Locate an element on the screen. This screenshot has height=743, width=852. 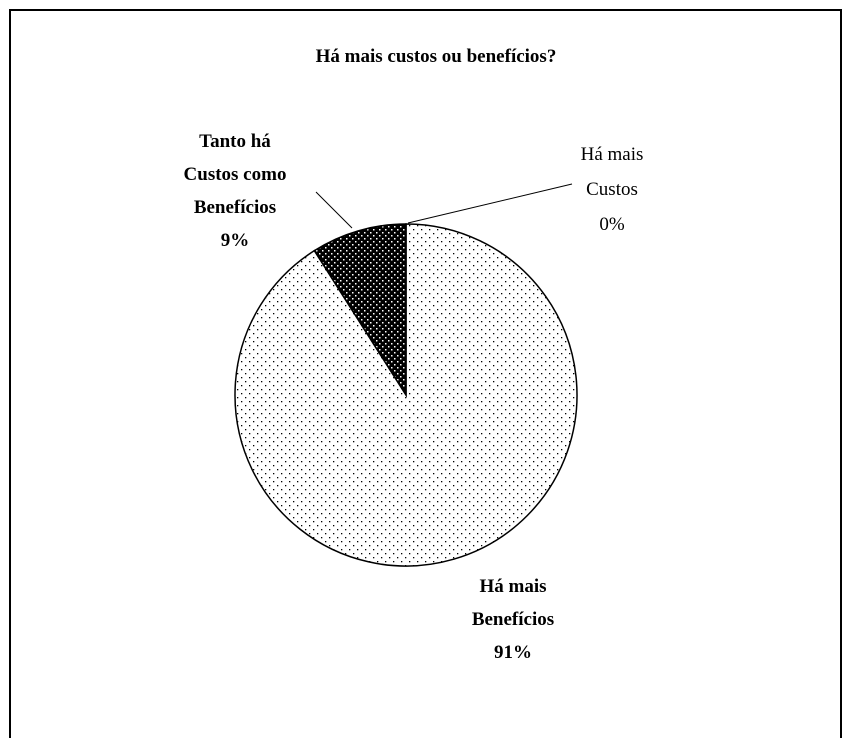
value-label: 9% is located at coordinates (235, 240).